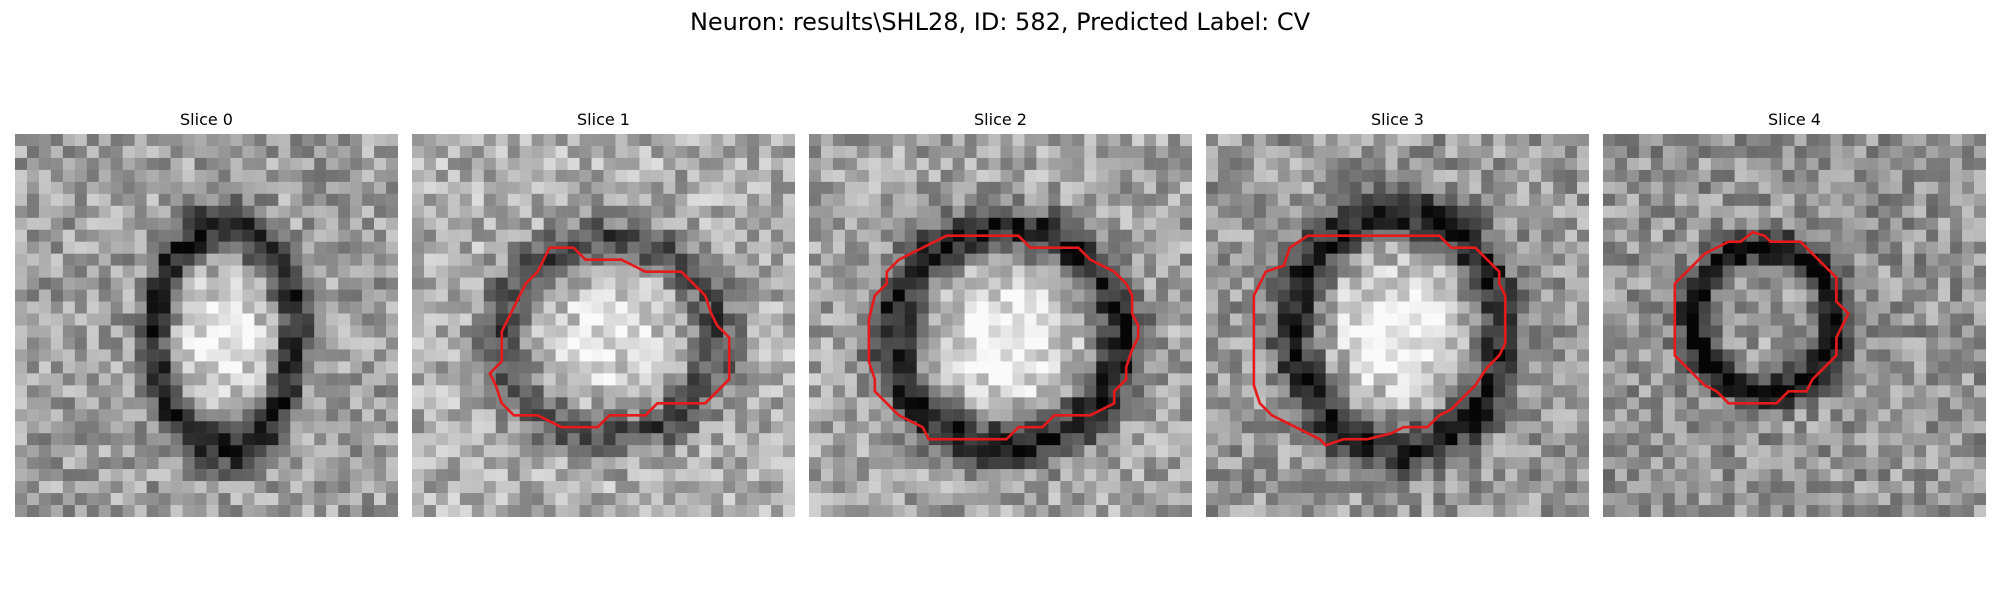 The width and height of the screenshot is (2000, 600). Describe the element at coordinates (206, 119) in the screenshot. I see `slice-title-0: Slice 0` at that location.